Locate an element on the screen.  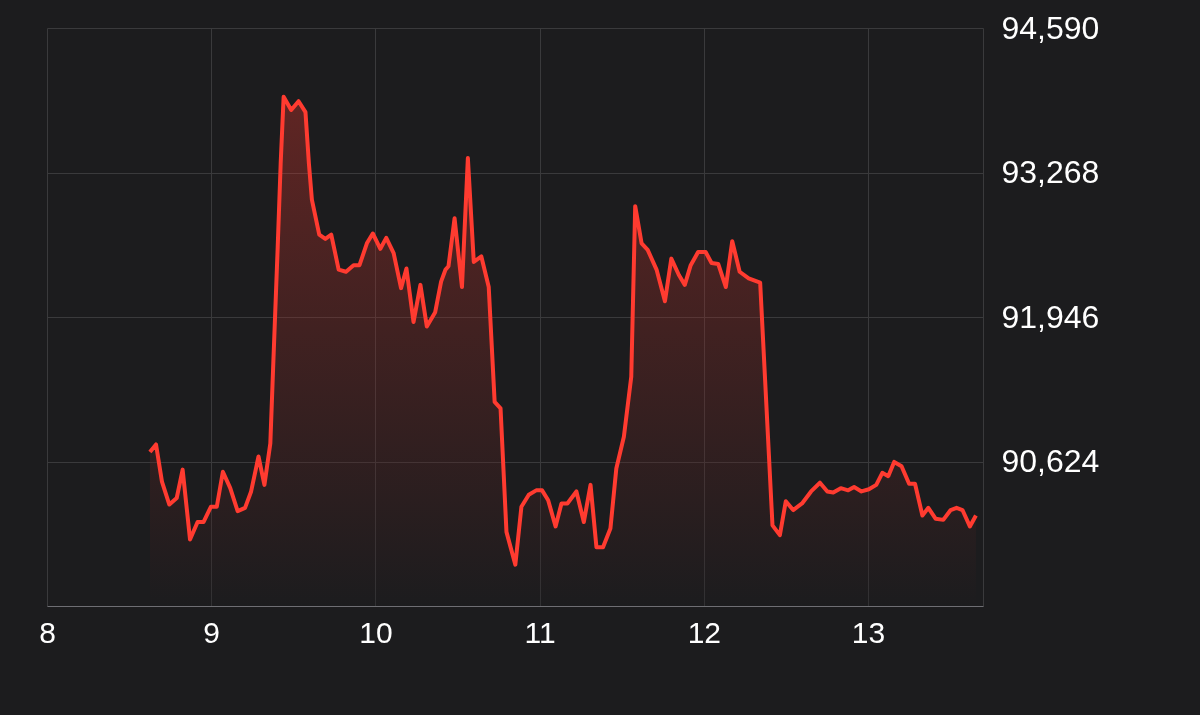
y-tick-label: 91,946 is located at coordinates (1050, 316).